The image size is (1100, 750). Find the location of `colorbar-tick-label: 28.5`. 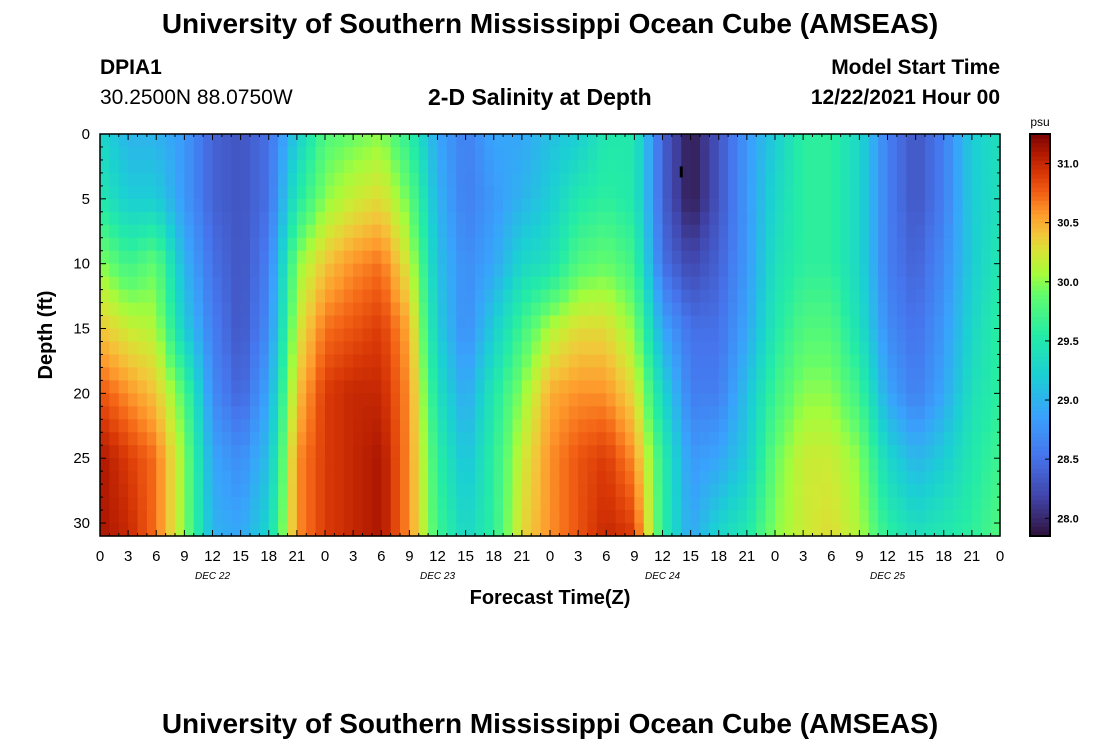

colorbar-tick-label: 28.5 is located at coordinates (1067, 460).